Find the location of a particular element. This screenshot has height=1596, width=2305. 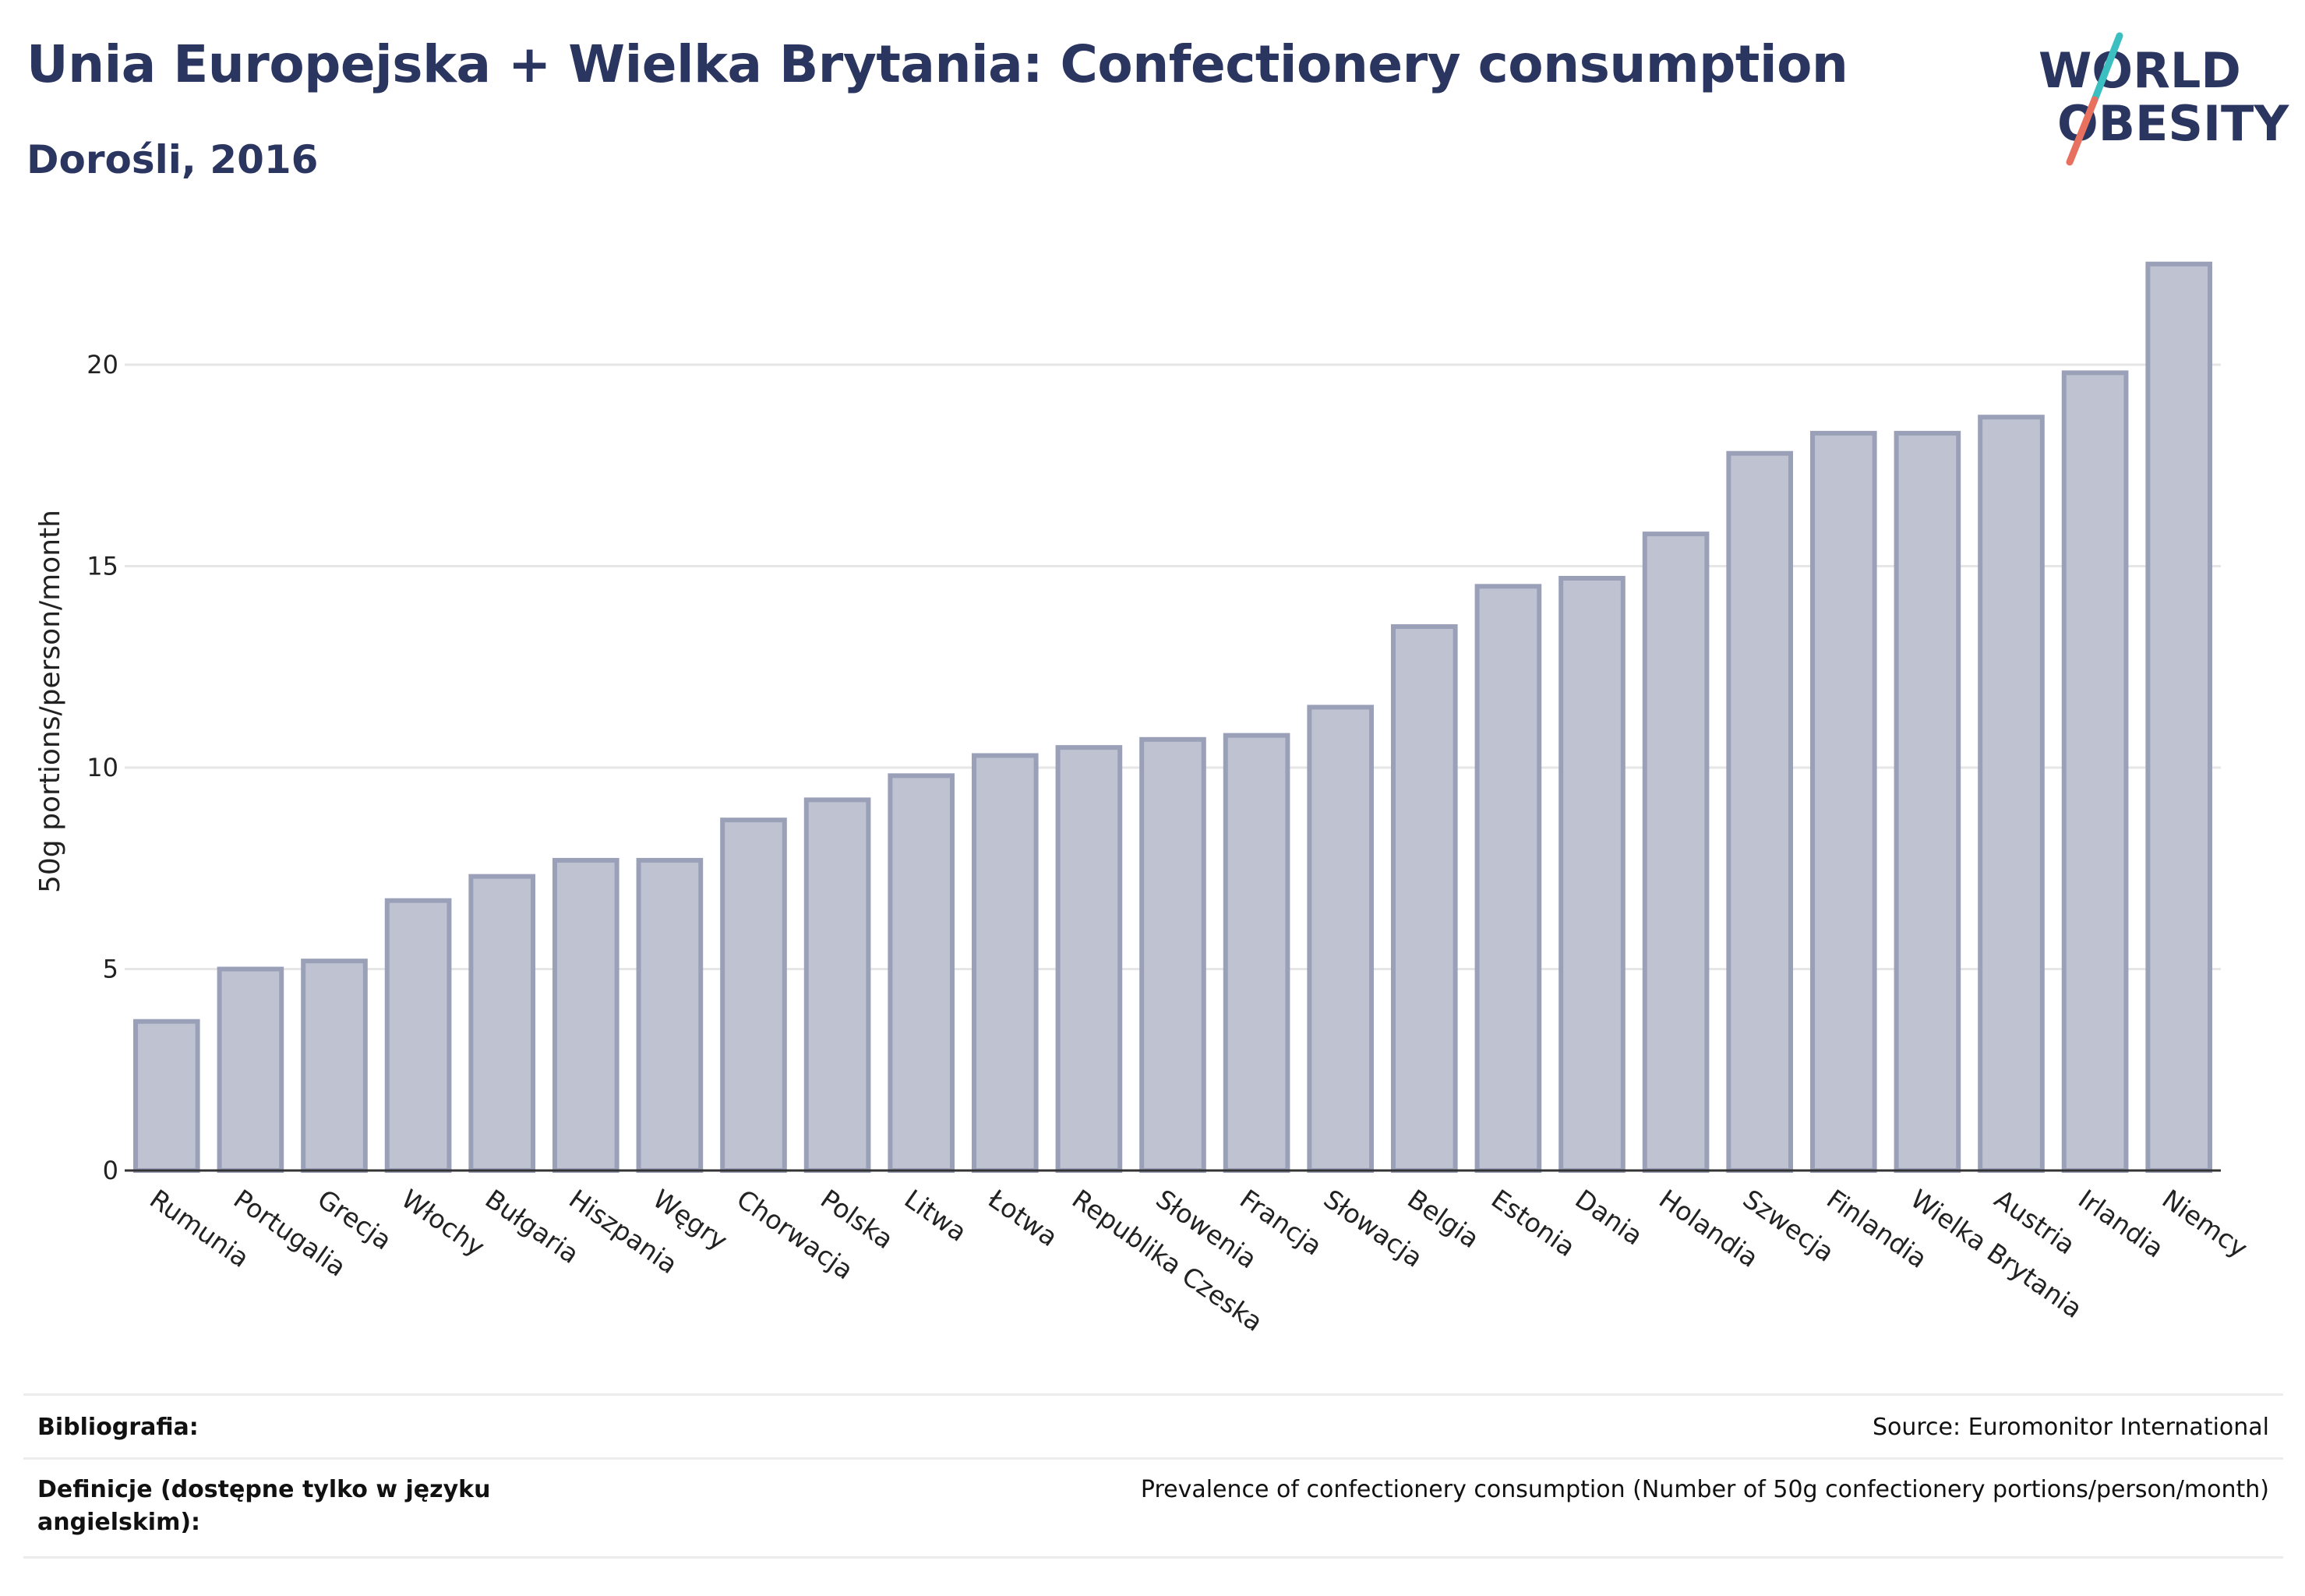

x-tick-label-Litwa: Litwa is located at coordinates (936, 1216).